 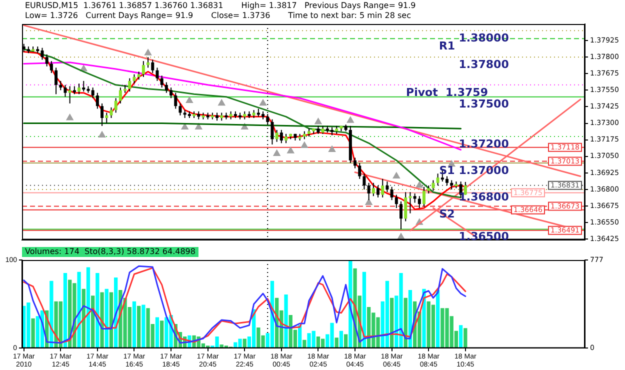 What do you see at coordinates (484, 104) in the screenshot?
I see `annotation: 1.37500` at bounding box center [484, 104].